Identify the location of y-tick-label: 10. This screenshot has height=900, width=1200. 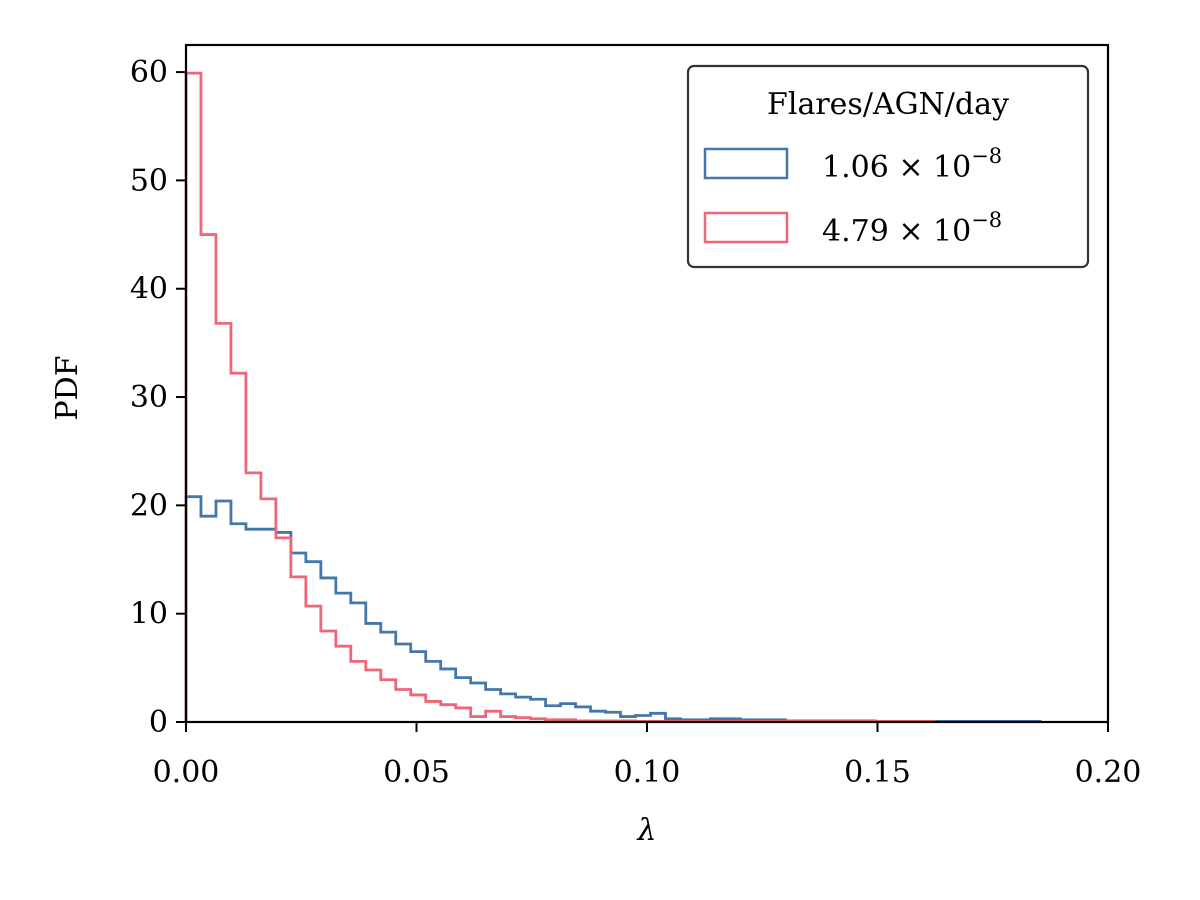
(149, 614).